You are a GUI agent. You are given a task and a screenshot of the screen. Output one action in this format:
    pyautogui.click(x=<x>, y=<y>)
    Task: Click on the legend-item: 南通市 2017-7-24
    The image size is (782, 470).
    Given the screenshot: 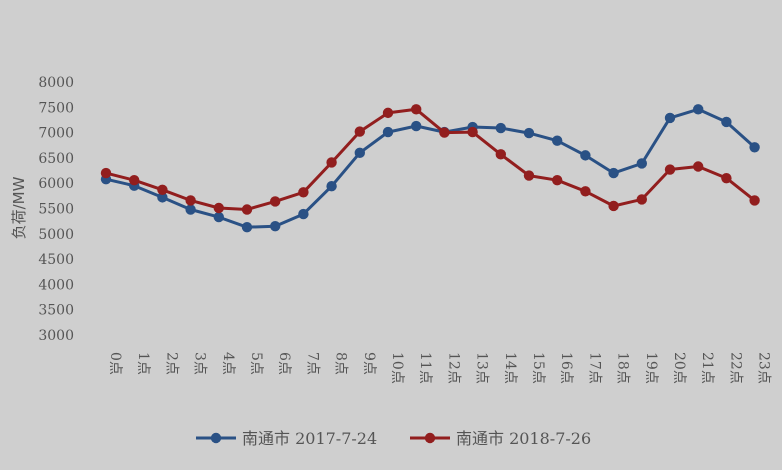 What is the action you would take?
    pyautogui.click(x=286, y=438)
    